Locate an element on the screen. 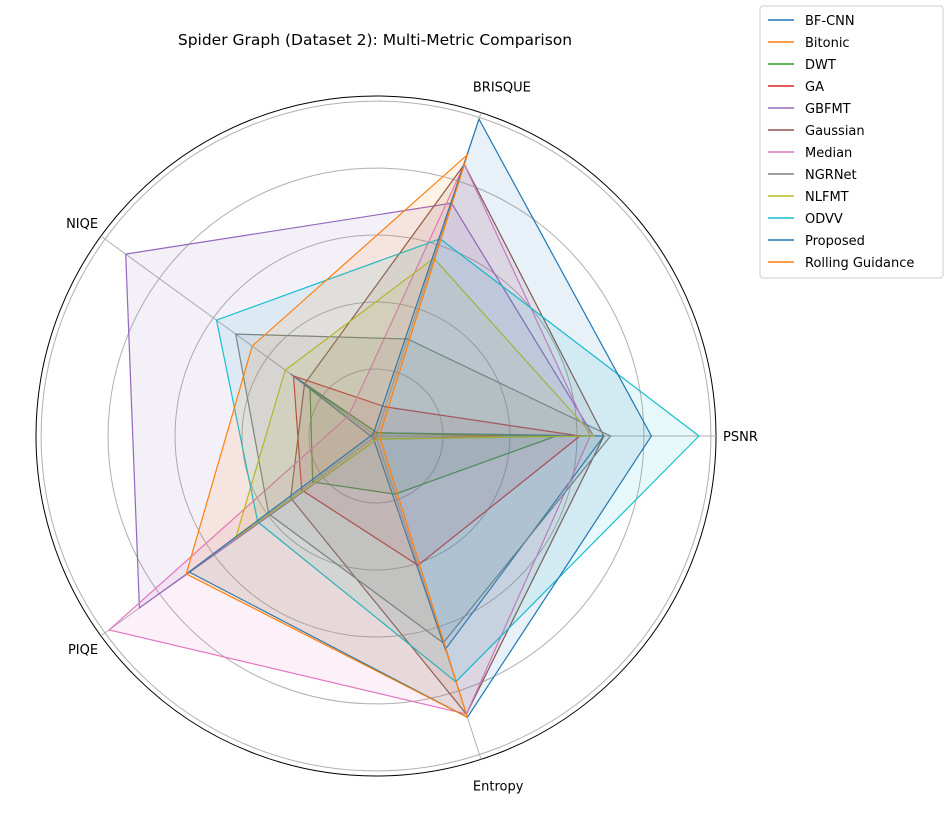 The height and width of the screenshot is (815, 946). axis-label-niqe: NIQE is located at coordinates (82, 224).